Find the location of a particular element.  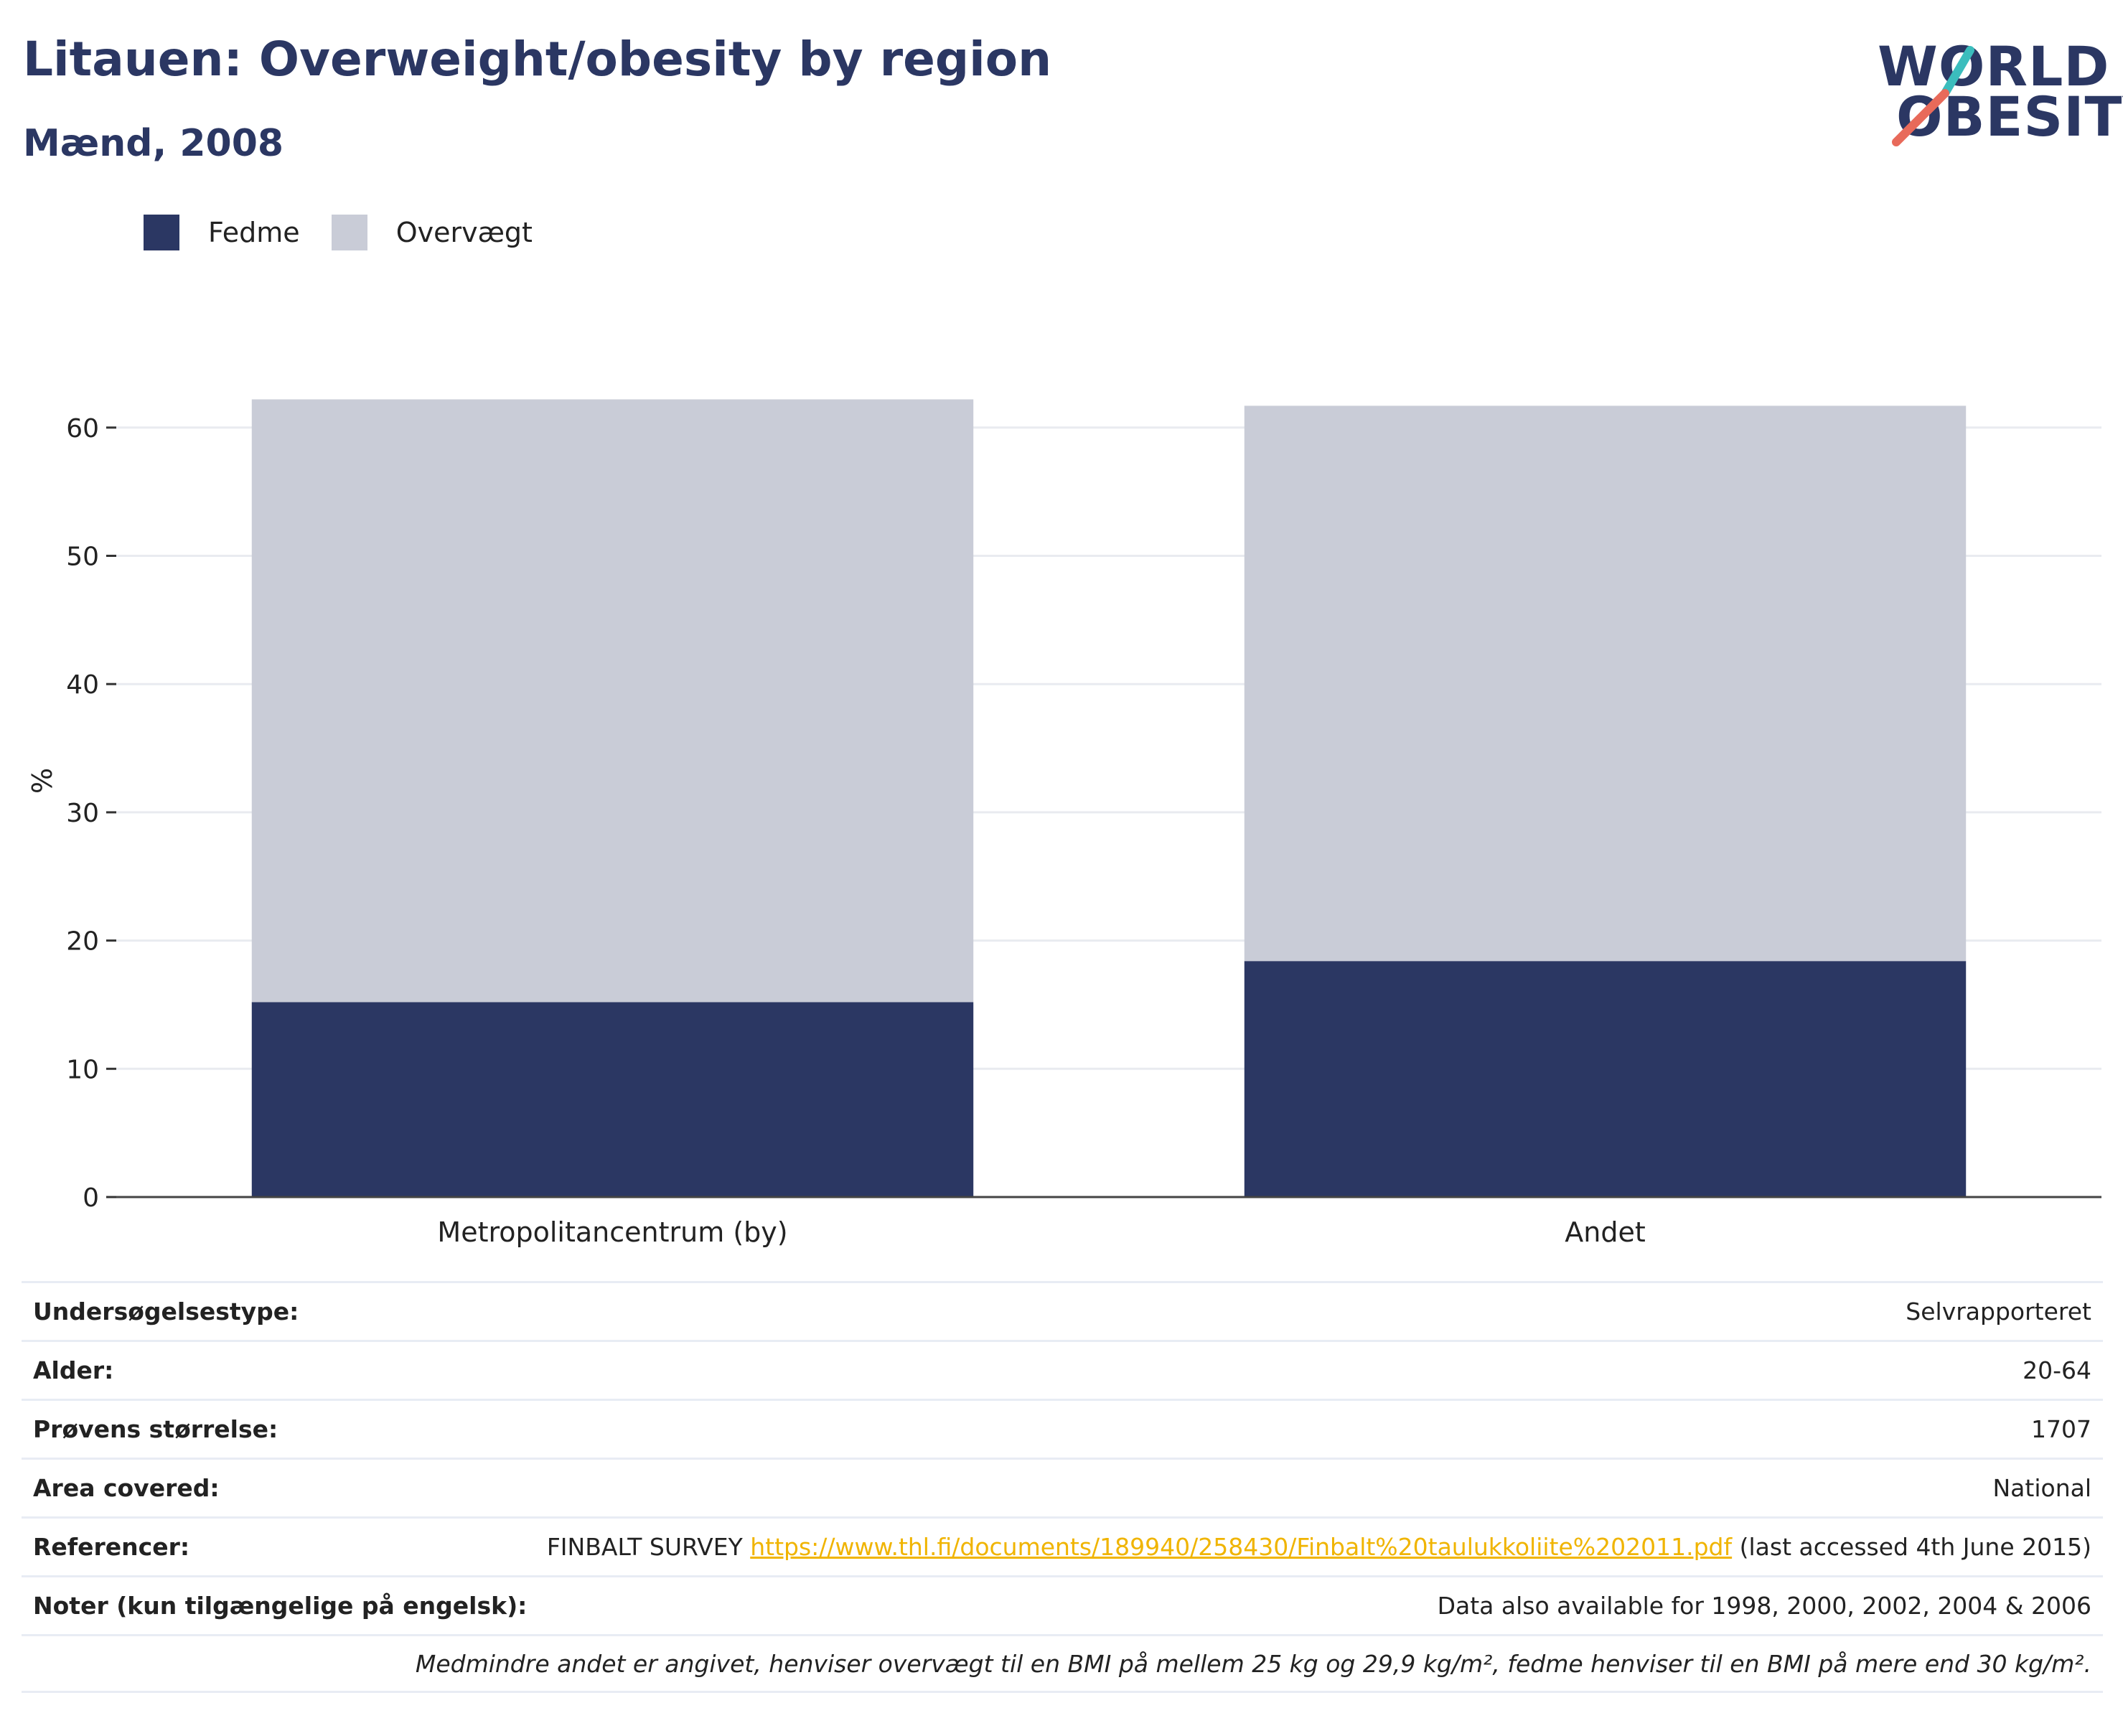

logo-slash-icon is located at coordinates (1933, 96).